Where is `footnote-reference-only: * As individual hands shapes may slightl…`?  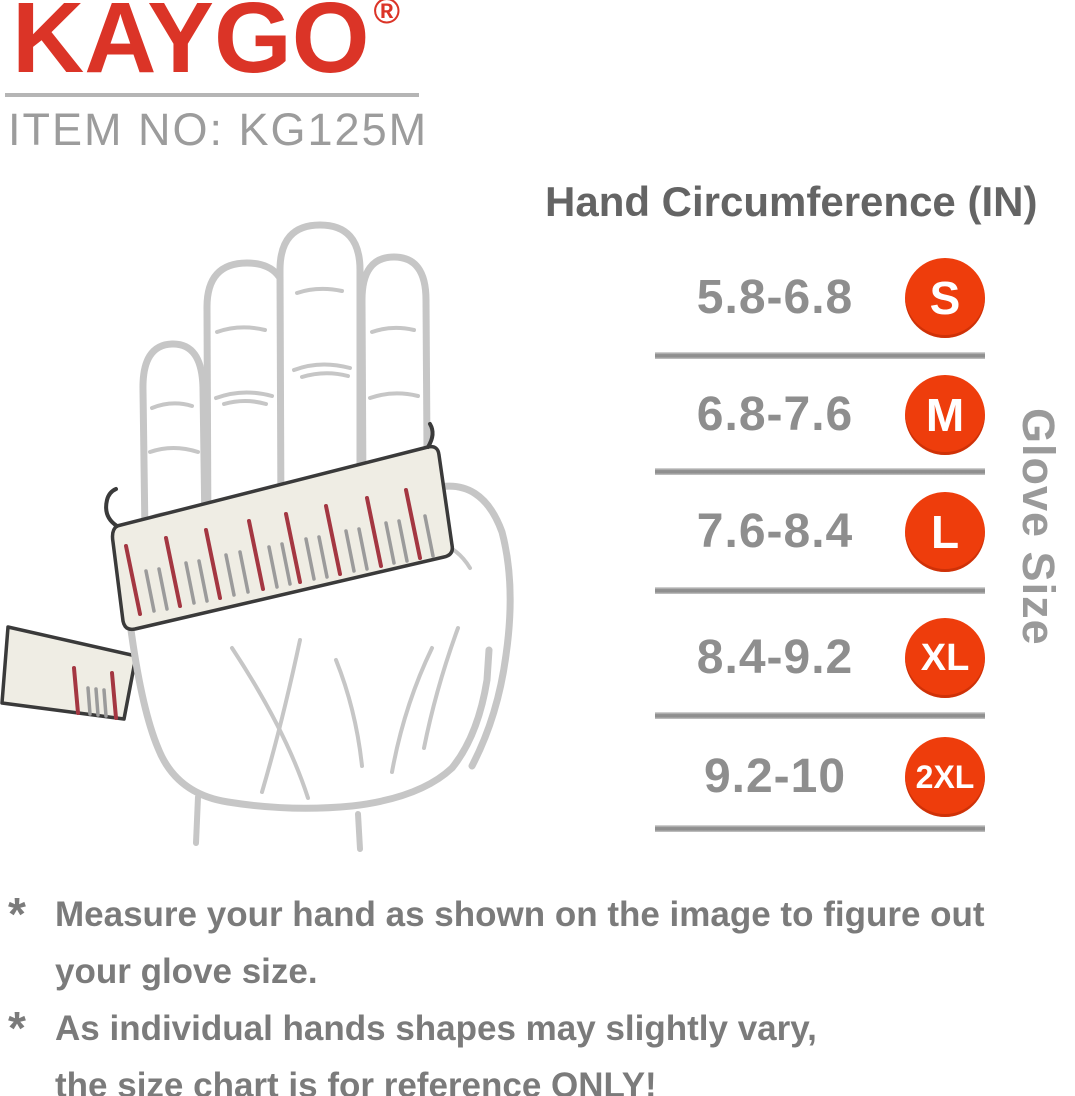
footnote-reference-only: * As individual hands shapes may slightl… is located at coordinates (538, 1048).